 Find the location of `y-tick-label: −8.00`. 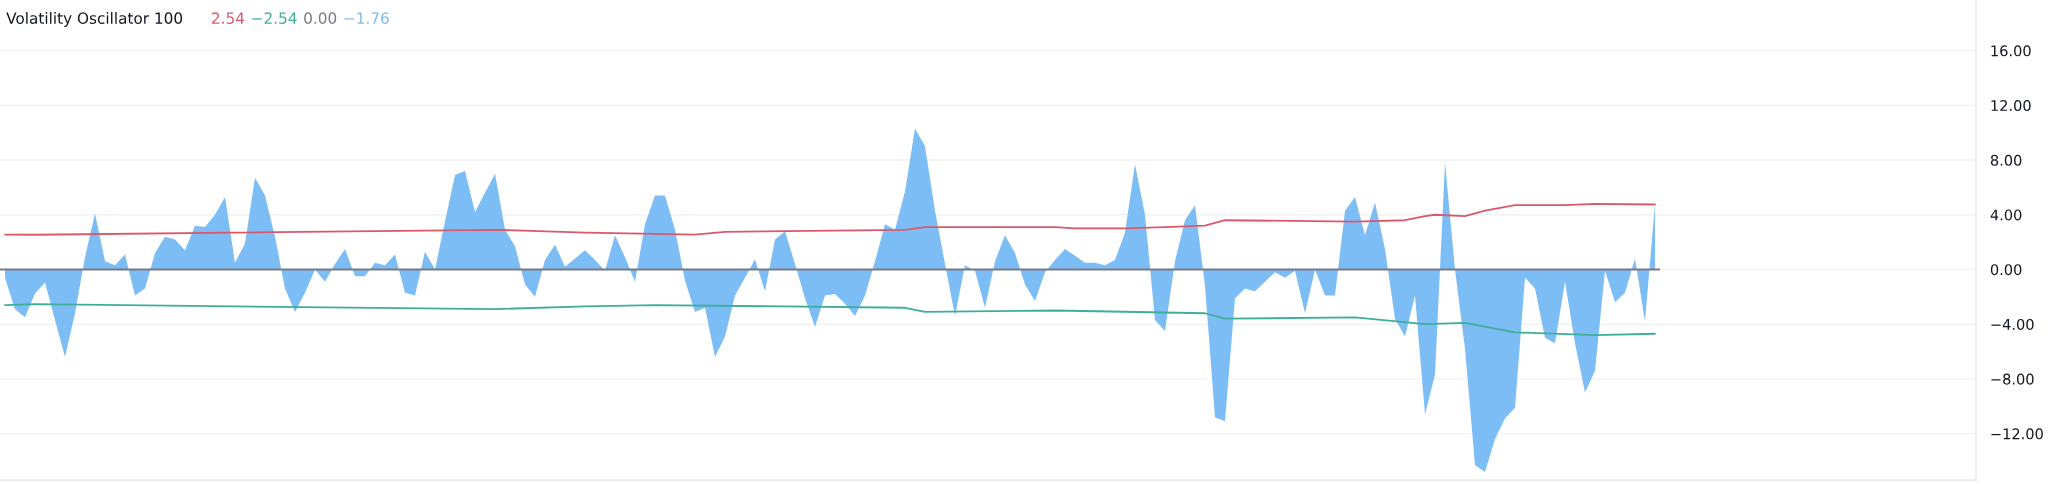

y-tick-label: −8.00 is located at coordinates (2012, 379).